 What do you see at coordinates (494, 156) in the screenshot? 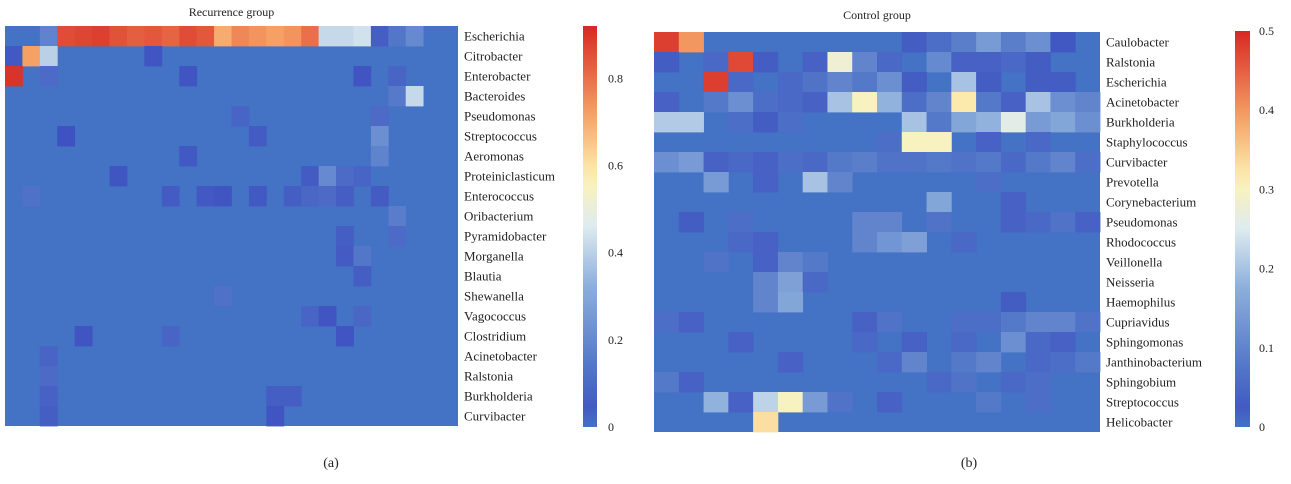
I see `row-label: Aeromonas` at bounding box center [494, 156].